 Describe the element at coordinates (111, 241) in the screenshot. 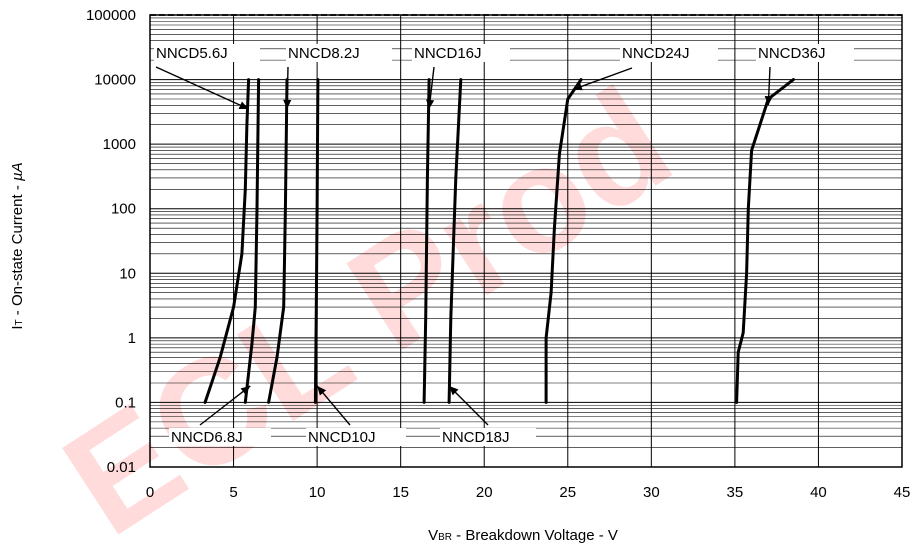

I see `y-tick-labels: 0.01 0.1 1 10 100 1000 10000 100000` at that location.